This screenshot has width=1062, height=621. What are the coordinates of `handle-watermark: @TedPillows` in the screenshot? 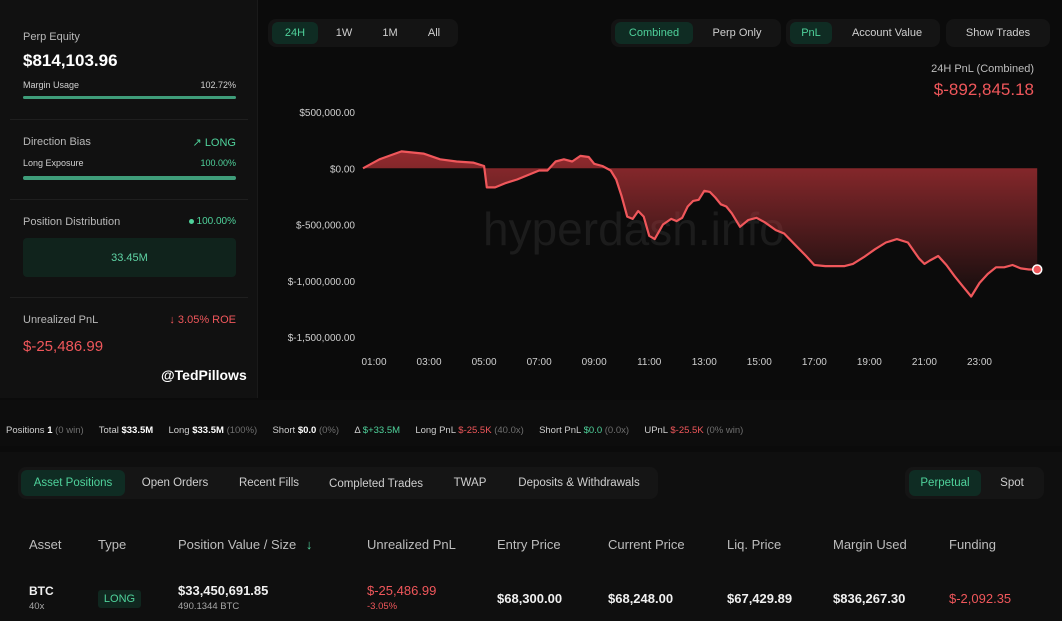 It's located at (204, 375).